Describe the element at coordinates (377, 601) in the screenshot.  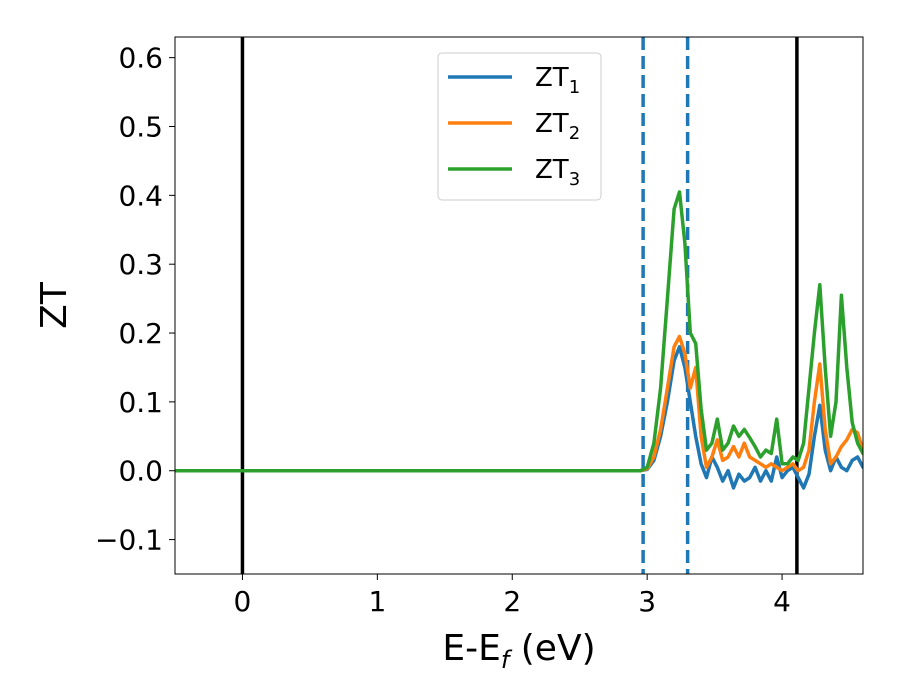
I see `x-tick-label: 1` at that location.